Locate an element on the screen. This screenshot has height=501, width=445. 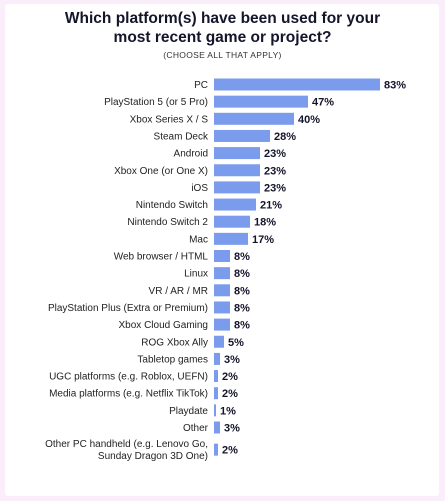
value-label-0: 83% is located at coordinates (395, 86).